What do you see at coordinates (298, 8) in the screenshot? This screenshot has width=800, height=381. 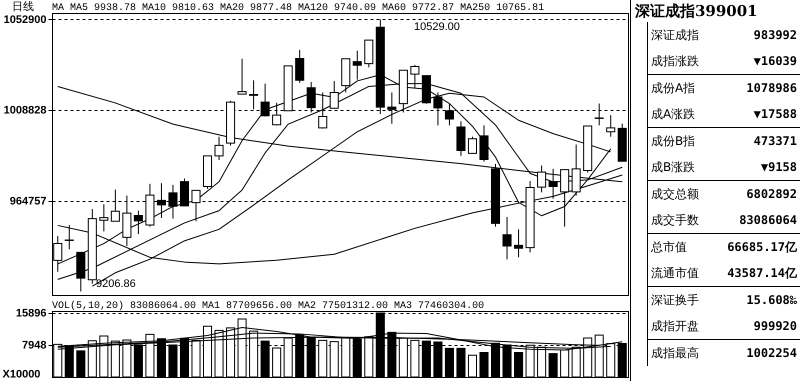 I see `annotation: MA MA5 9938.78 MA10 9810.63 MA20 9877.48 MA120 9740.09 MA60 9772.87 MA250 10765.81` at bounding box center [298, 8].